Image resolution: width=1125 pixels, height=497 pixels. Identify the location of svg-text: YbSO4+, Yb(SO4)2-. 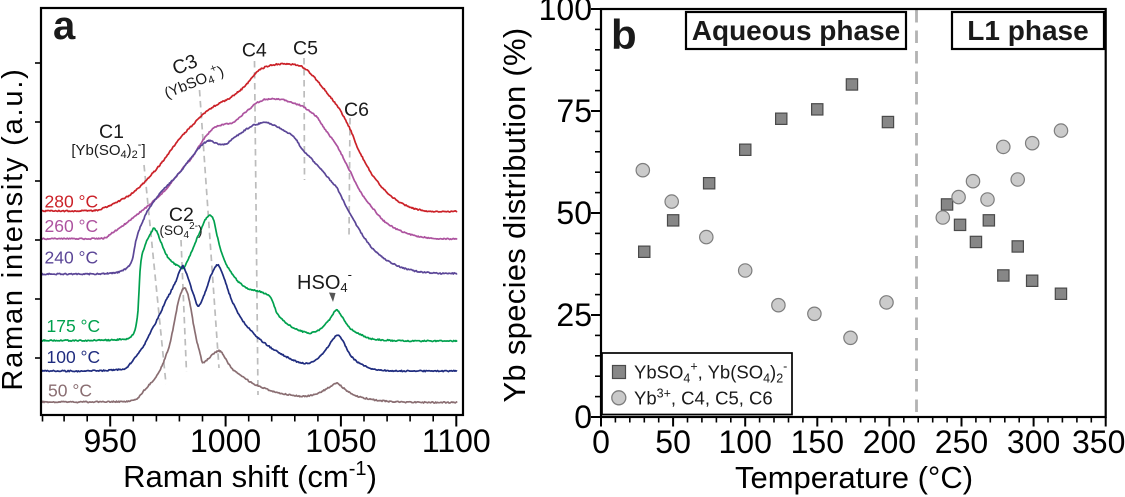
(710, 373).